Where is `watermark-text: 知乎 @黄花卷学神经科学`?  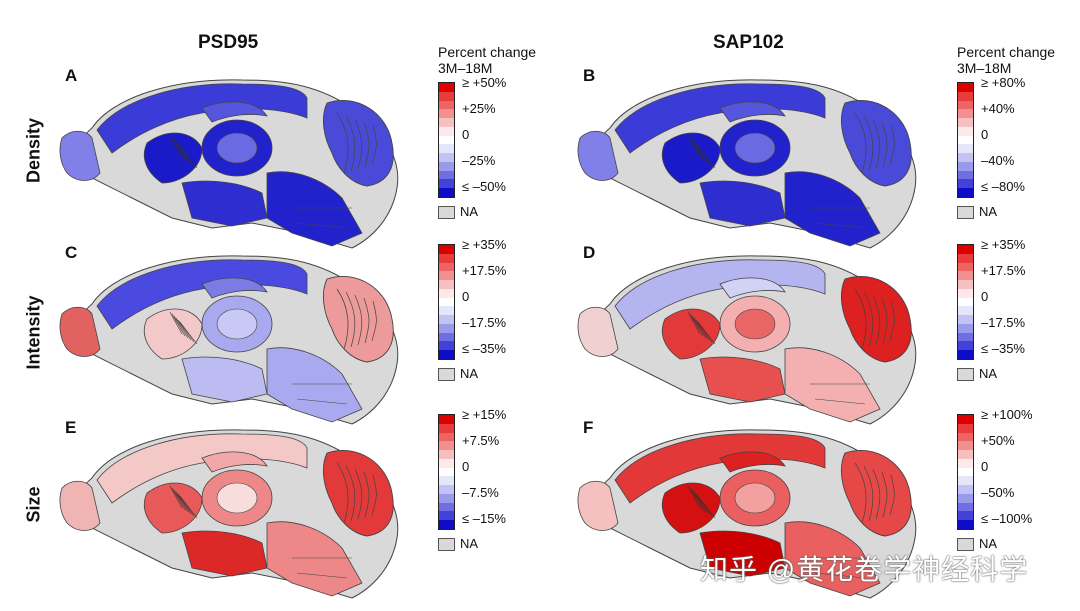 watermark-text: 知乎 @黄花卷学神经科学 is located at coordinates (864, 569).